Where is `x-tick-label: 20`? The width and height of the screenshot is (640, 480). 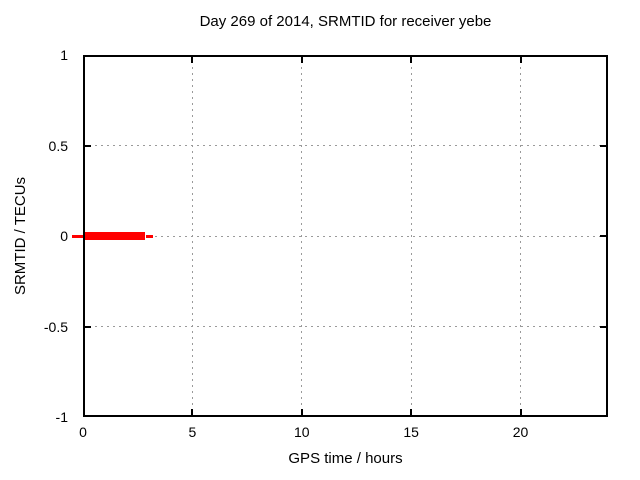 x-tick-label: 20 is located at coordinates (520, 432).